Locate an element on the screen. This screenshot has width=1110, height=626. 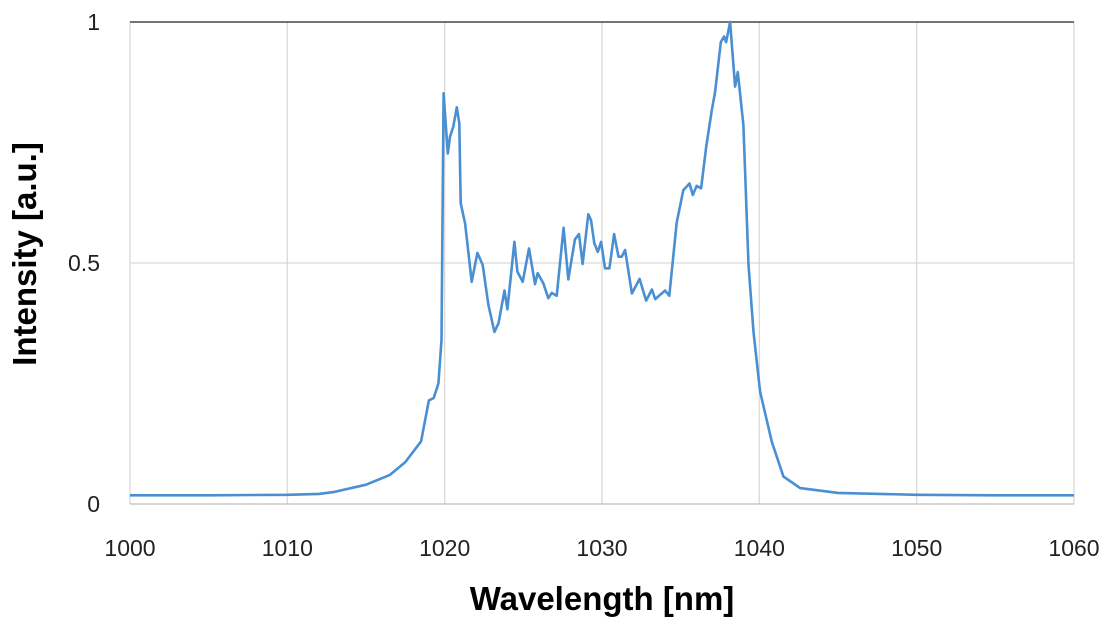
x-tick-label: 1000 is located at coordinates (129, 548).